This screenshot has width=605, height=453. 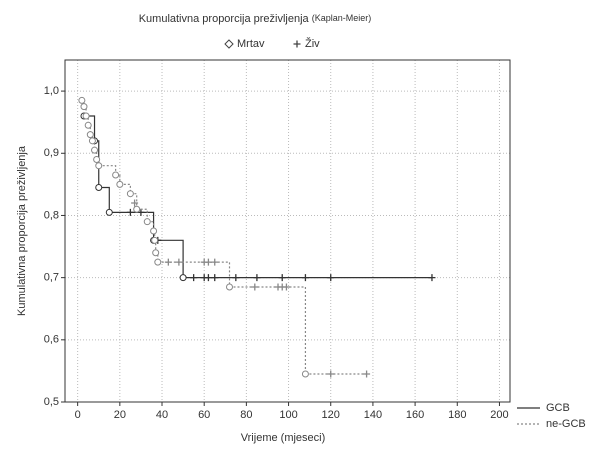 I want to click on legend-label: Mrtav, so click(x=251, y=44).